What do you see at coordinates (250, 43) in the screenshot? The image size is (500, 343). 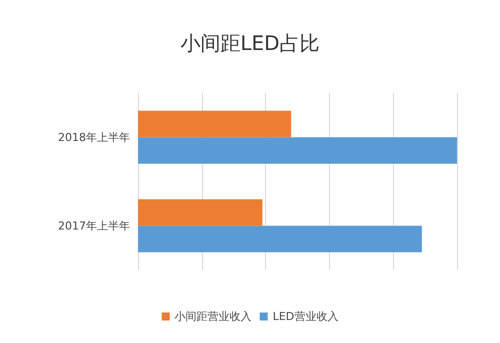 I see `chart-title: 小间距LED占比` at bounding box center [250, 43].